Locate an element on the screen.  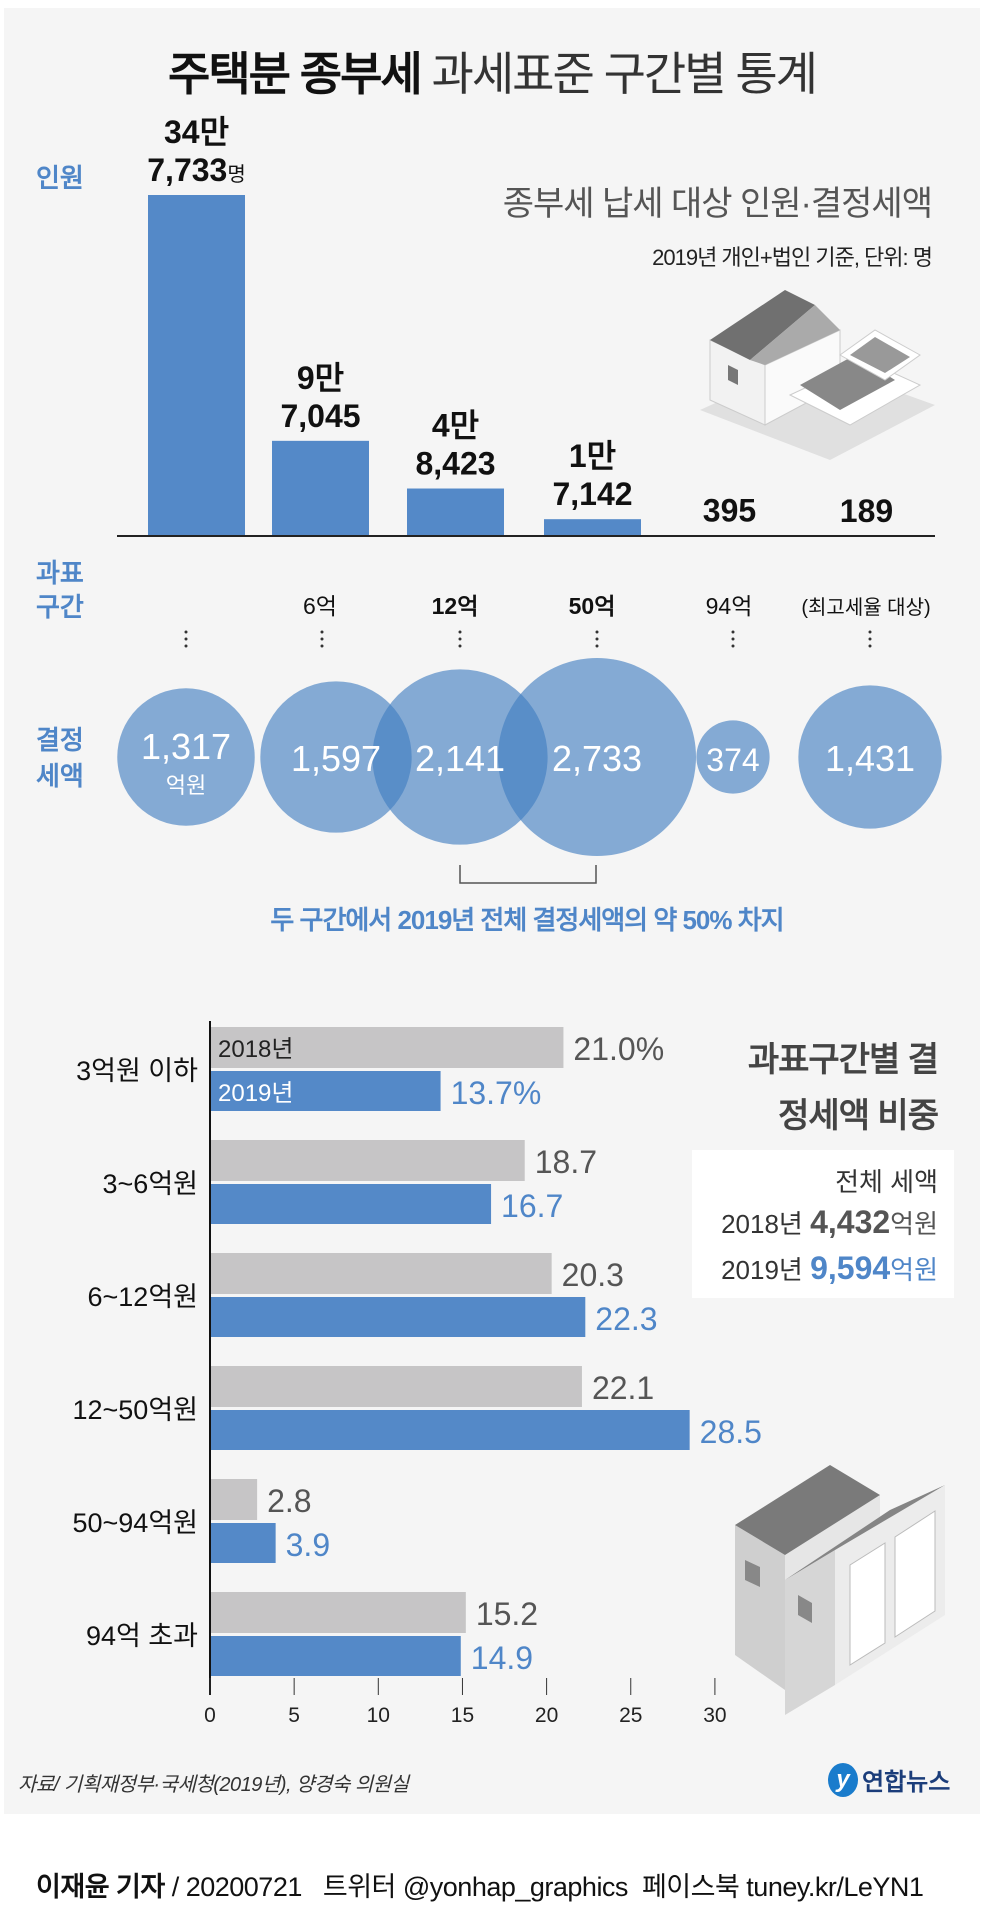
people-value-label: 7,733명 is located at coordinates (196, 170).